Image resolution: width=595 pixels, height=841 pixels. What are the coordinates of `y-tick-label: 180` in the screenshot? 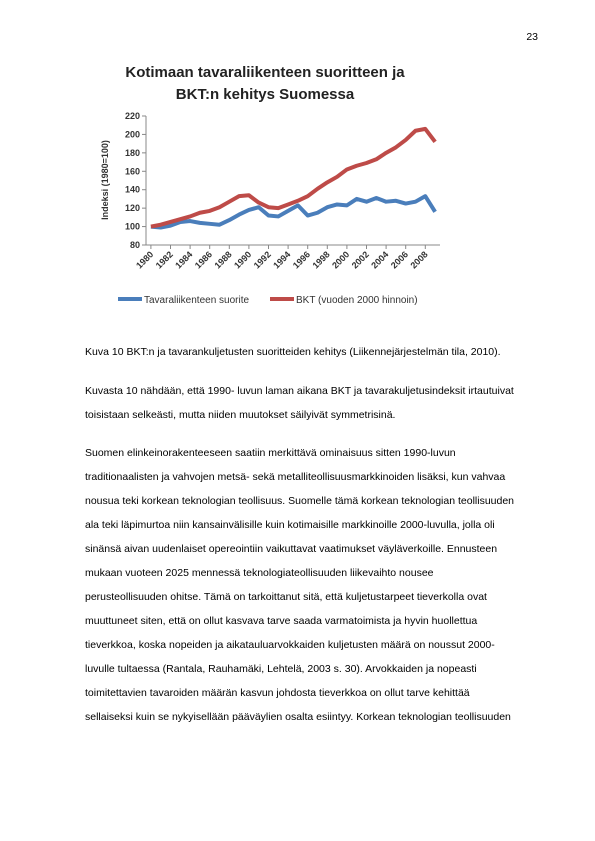 It's located at (132, 153).